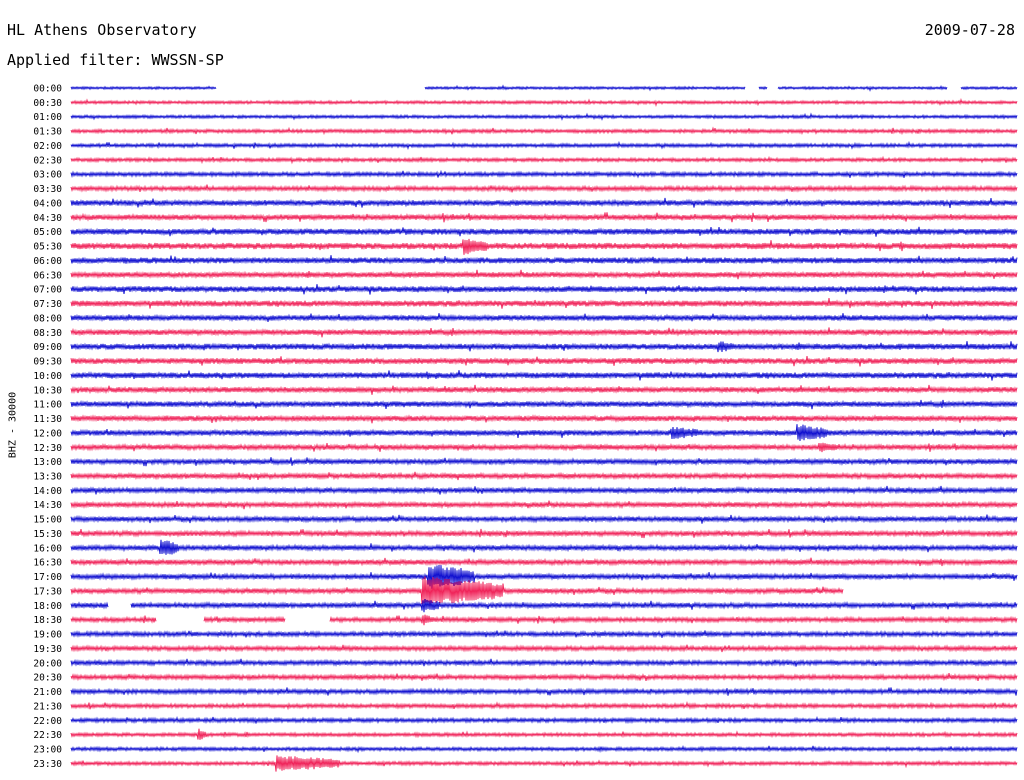 This screenshot has width=1024, height=780. Describe the element at coordinates (47, 591) in the screenshot. I see `time-label-1730: 17:30` at that location.